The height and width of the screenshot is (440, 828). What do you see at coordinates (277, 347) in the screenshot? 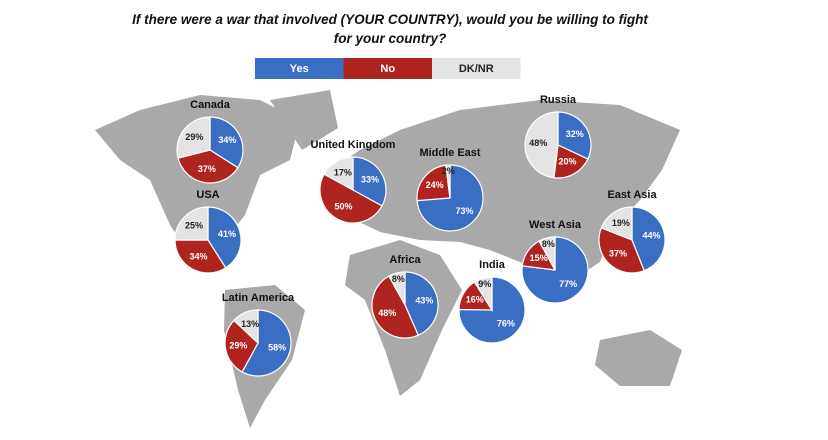
I see `value-label: 58%` at bounding box center [277, 347].